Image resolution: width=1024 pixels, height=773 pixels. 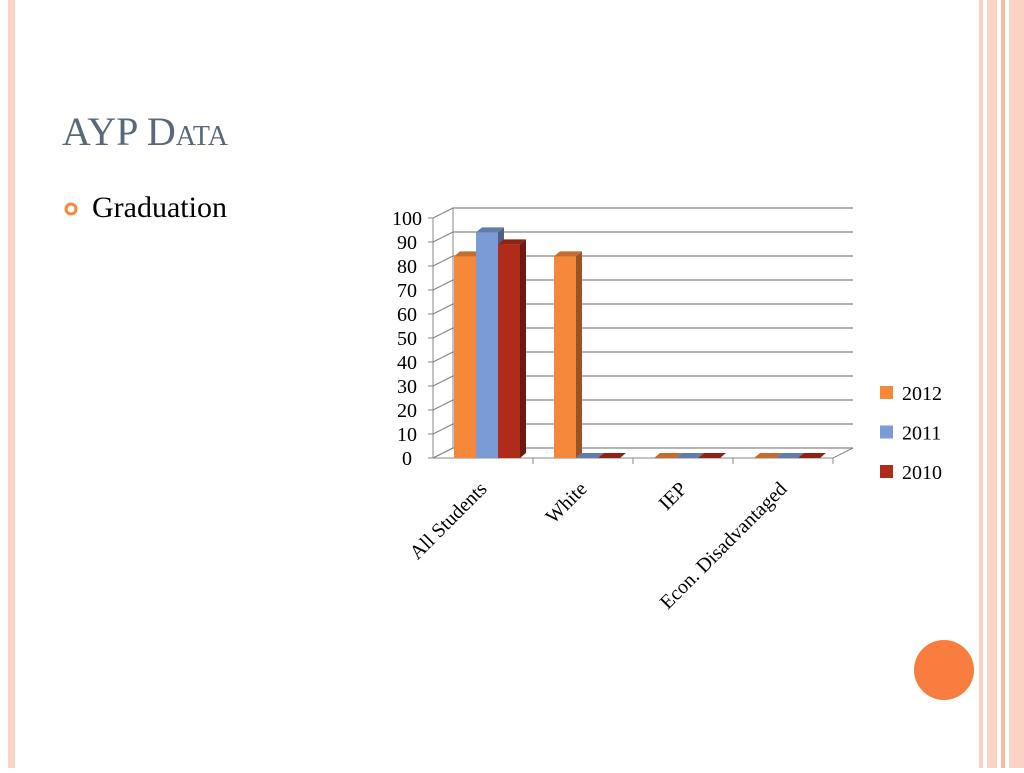 What do you see at coordinates (944, 670) in the screenshot?
I see `decor-circle` at bounding box center [944, 670].